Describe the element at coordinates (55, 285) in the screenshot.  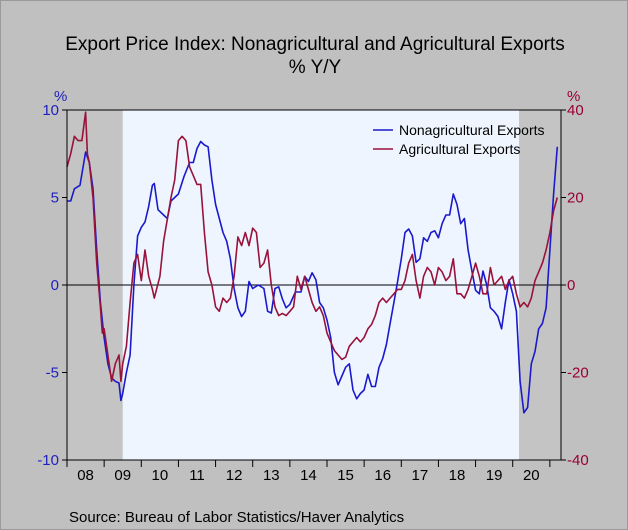
I see `left-axis-tick-label: 0` at that location.